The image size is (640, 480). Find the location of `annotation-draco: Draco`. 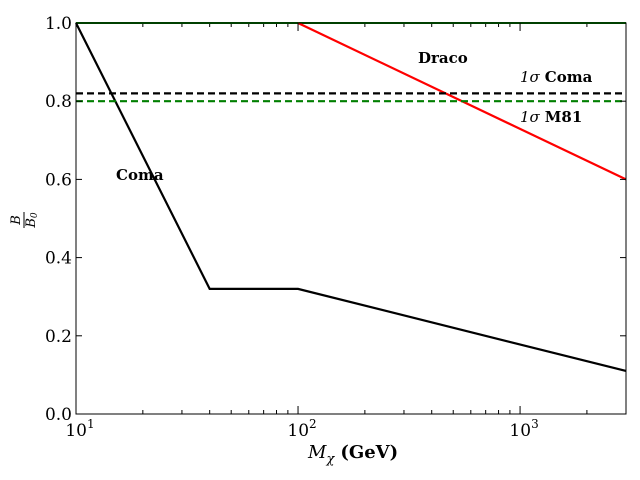

annotation-draco: Draco is located at coordinates (443, 58).